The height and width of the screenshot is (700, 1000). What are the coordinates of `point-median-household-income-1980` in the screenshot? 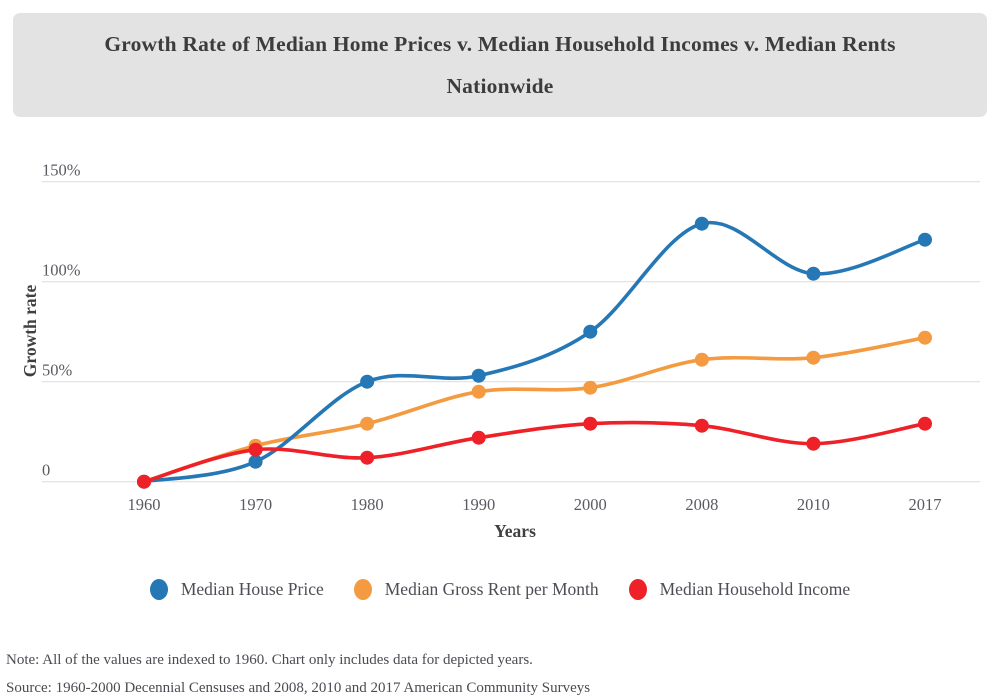 It's located at (367, 457).